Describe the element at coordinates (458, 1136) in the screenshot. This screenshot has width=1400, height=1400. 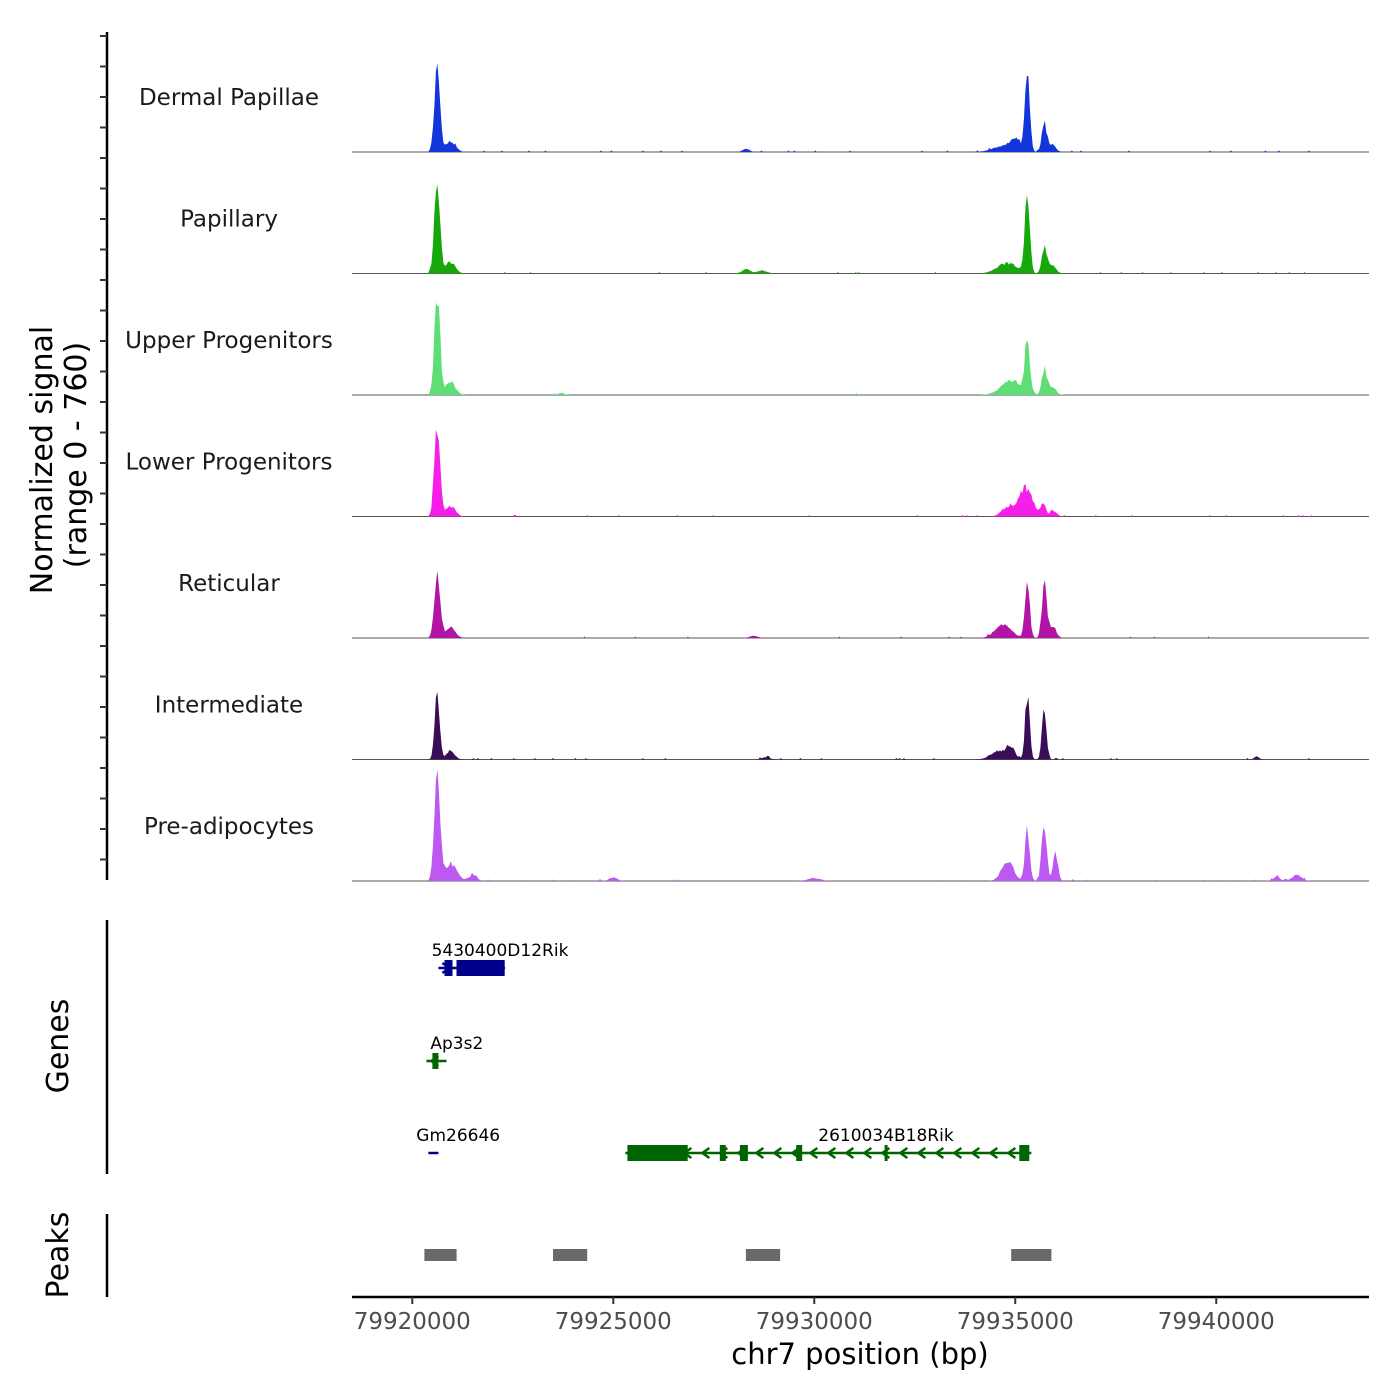
I see `gene-label: Gm26646` at that location.